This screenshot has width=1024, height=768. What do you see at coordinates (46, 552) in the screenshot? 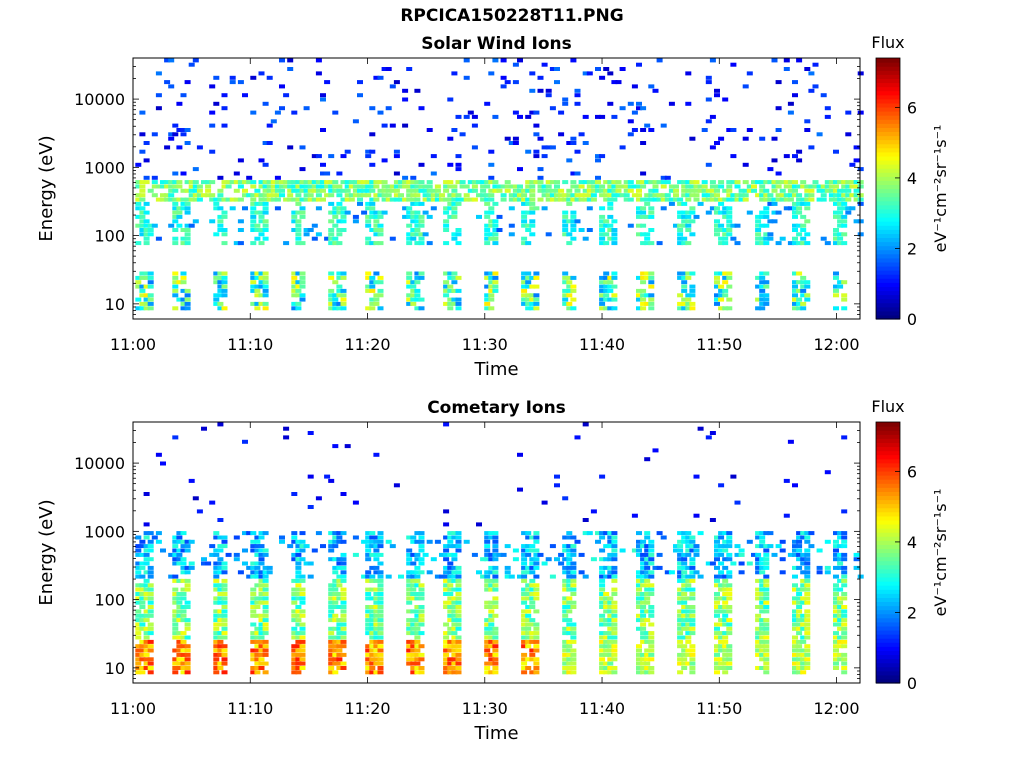
I see `y-axis-label: Energy (eV)` at bounding box center [46, 552].